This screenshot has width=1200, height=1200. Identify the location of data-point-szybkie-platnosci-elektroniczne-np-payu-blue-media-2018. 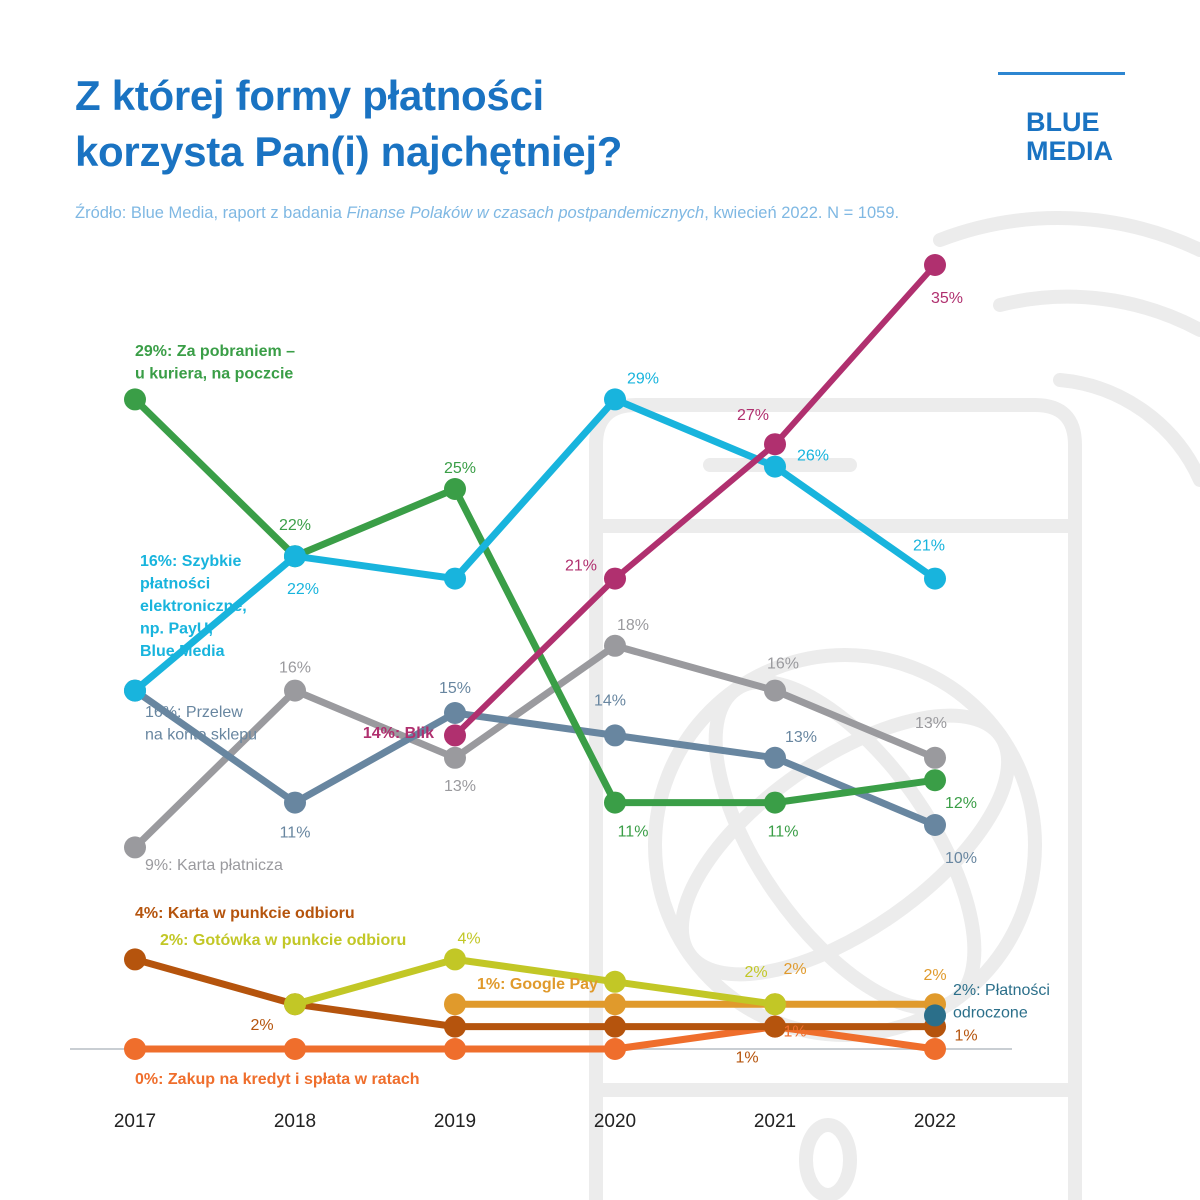
(295, 556).